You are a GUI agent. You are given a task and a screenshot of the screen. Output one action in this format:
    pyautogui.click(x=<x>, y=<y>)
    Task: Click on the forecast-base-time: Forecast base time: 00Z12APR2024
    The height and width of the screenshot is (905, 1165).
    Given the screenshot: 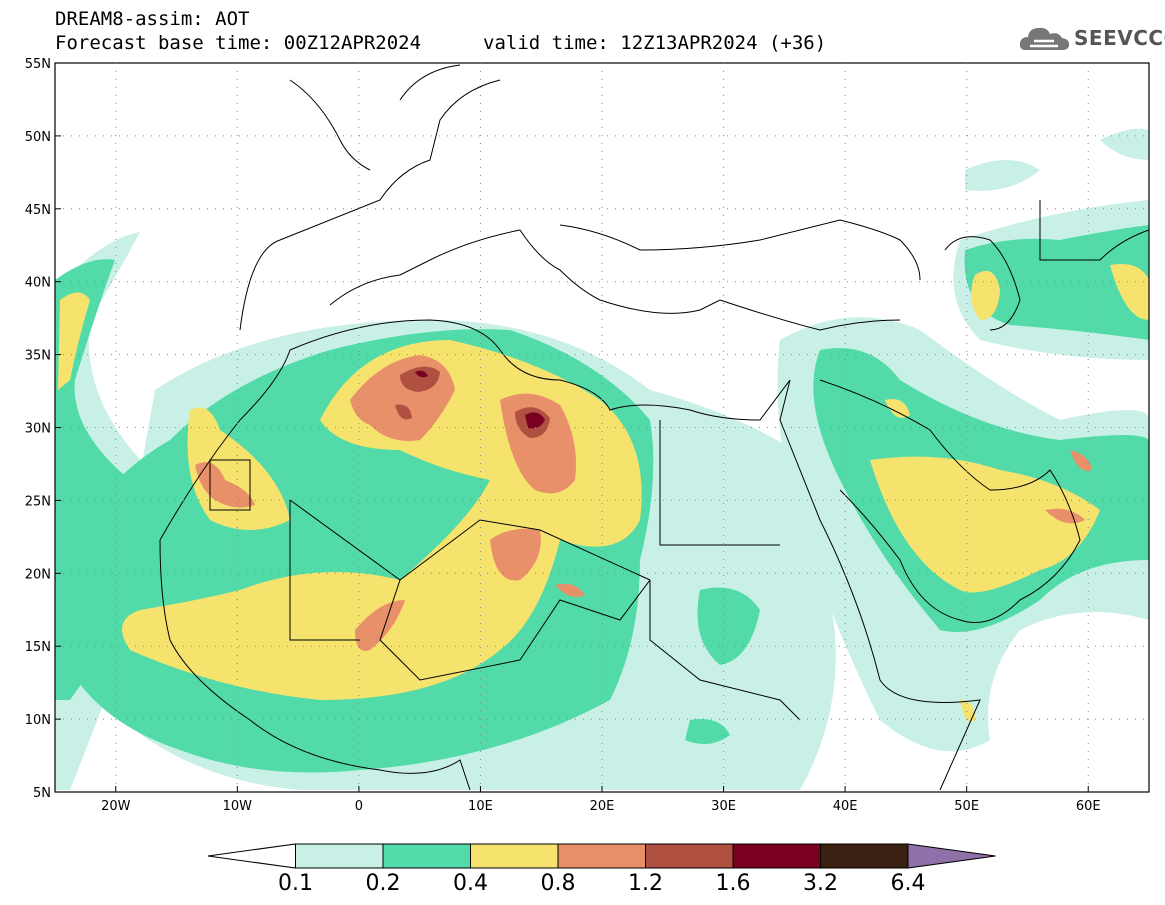 What is the action you would take?
    pyautogui.click(x=238, y=43)
    